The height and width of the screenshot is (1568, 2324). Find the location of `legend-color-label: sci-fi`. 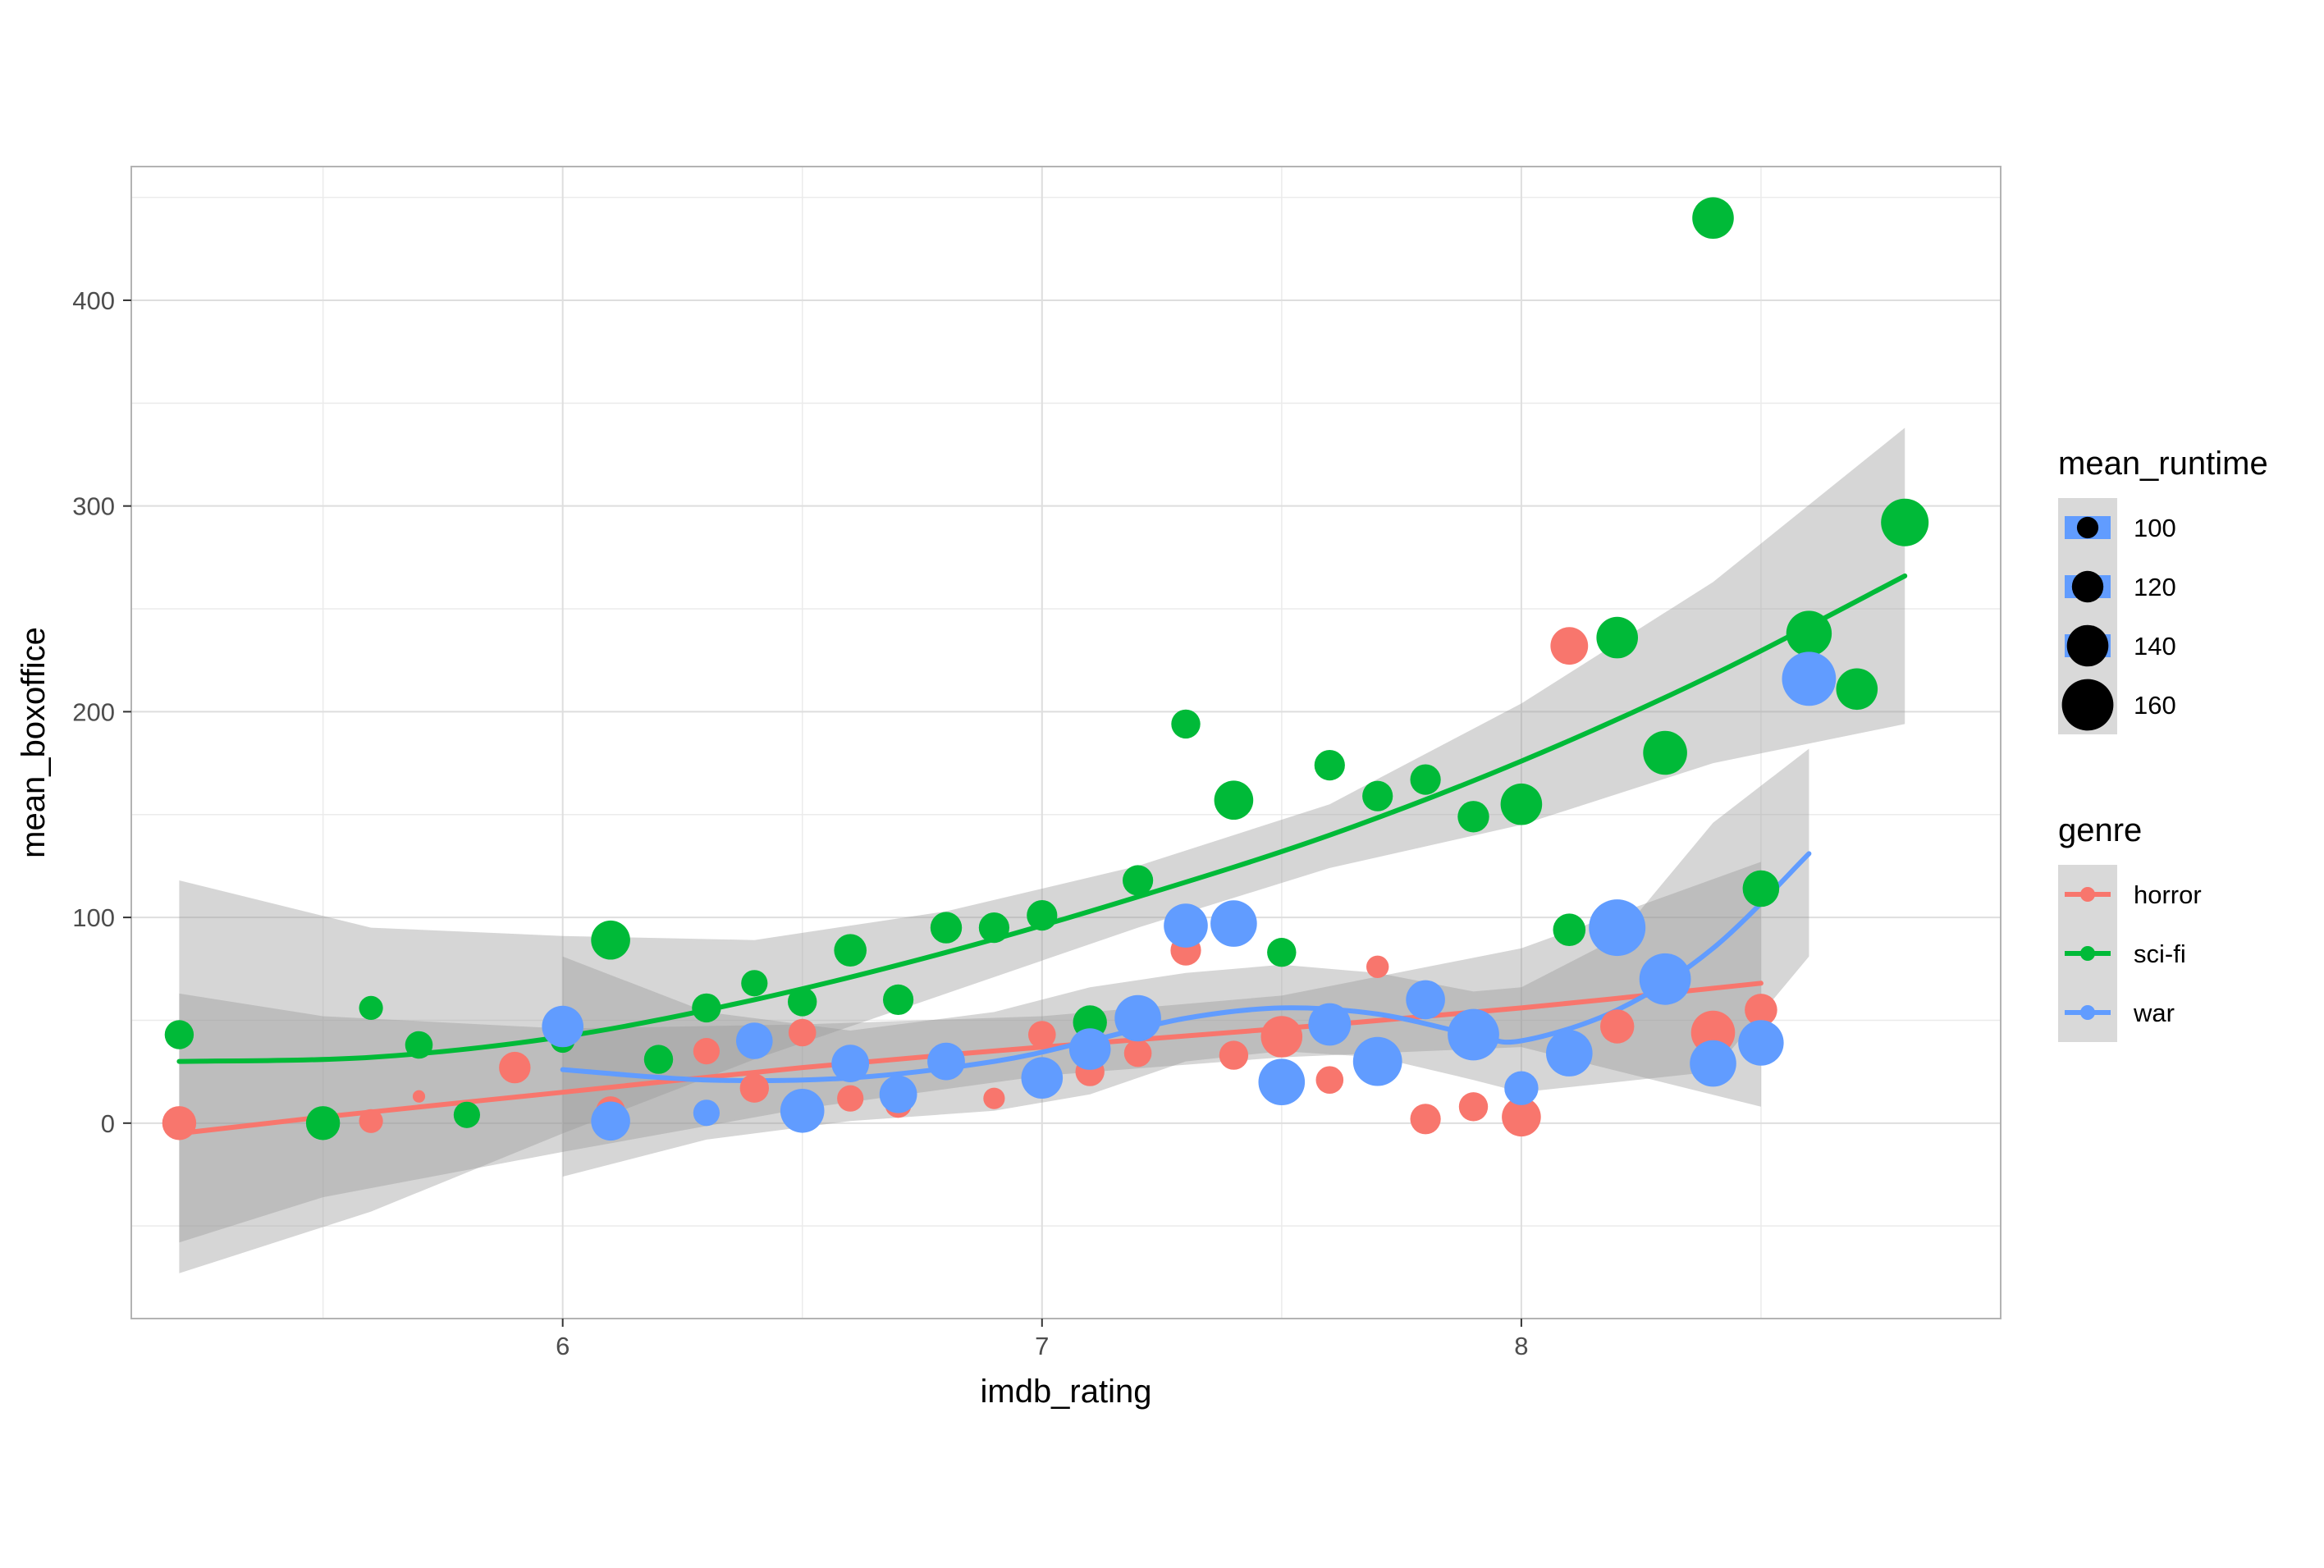

legend-color-label: sci-fi is located at coordinates (2160, 953).